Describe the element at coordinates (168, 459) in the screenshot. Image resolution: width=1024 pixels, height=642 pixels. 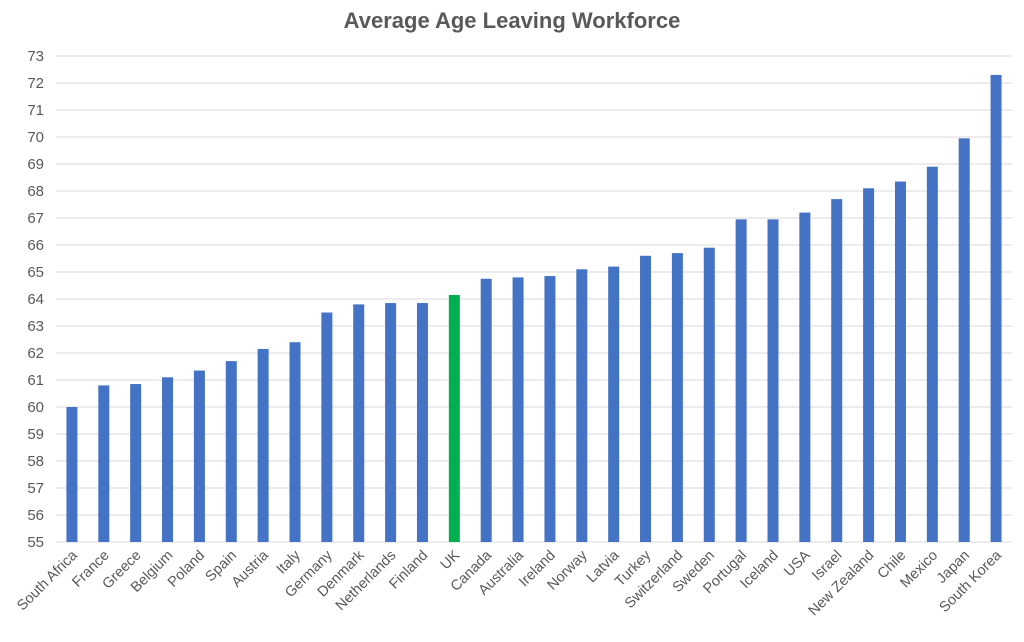
I see `bar-belgium` at that location.